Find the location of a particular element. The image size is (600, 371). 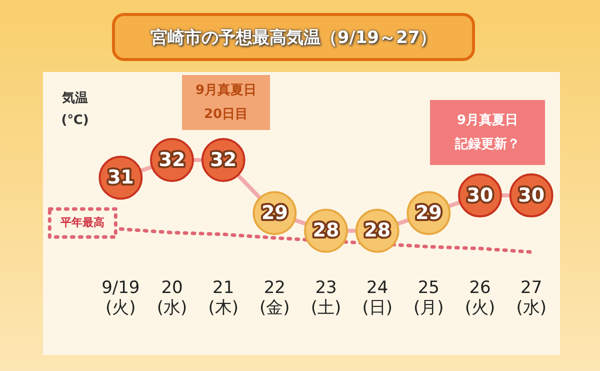

x-tick-label: 21 (木) is located at coordinates (223, 298).